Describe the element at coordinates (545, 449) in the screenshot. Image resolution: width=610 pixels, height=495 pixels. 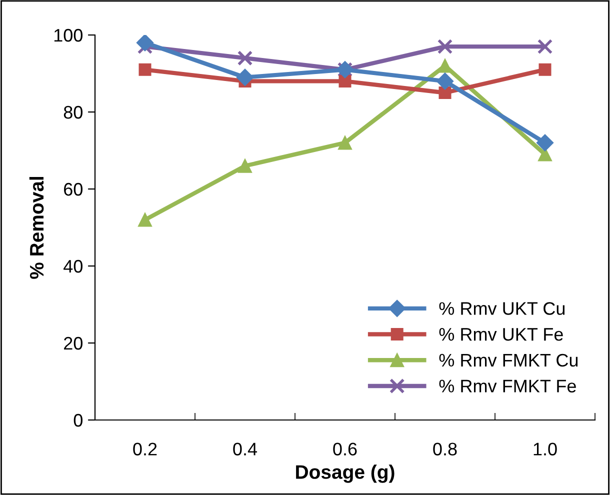
I see `x-tick-label: 1.0` at that location.